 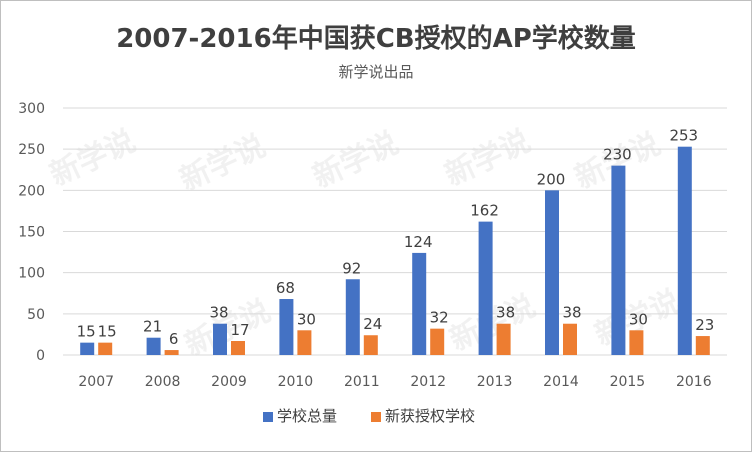 I want to click on data-label-new-authorized: 24, so click(x=372, y=324).